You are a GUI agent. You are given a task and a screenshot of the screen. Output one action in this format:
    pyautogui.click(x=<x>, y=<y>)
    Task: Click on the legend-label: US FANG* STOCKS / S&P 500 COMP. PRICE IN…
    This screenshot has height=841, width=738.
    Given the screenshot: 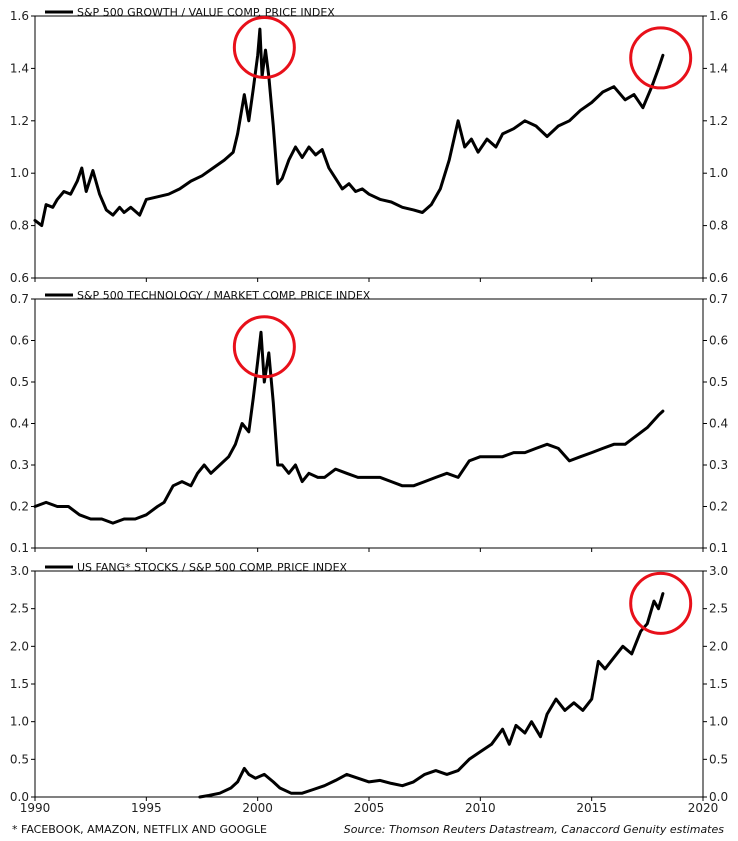 What is the action you would take?
    pyautogui.click(x=212, y=567)
    